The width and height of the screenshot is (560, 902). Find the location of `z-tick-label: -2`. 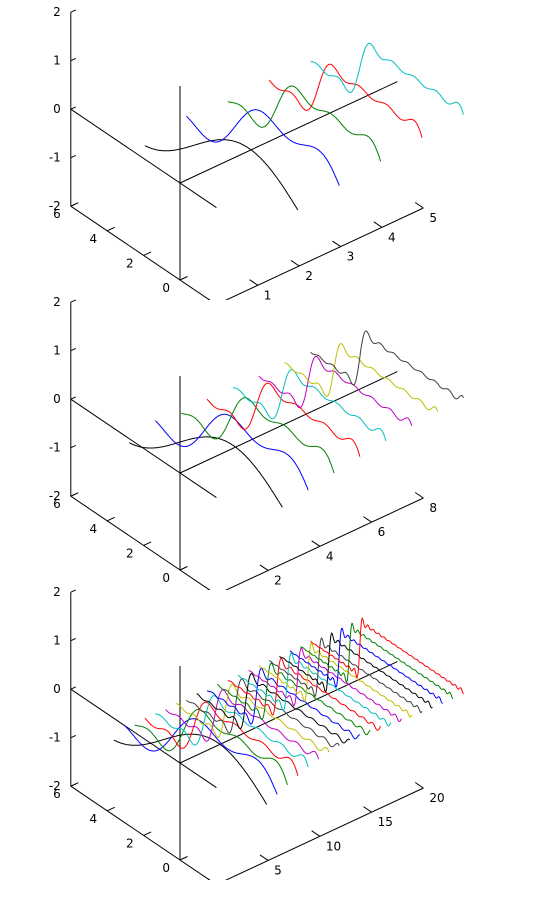

z-tick-label: -2 is located at coordinates (55, 206).